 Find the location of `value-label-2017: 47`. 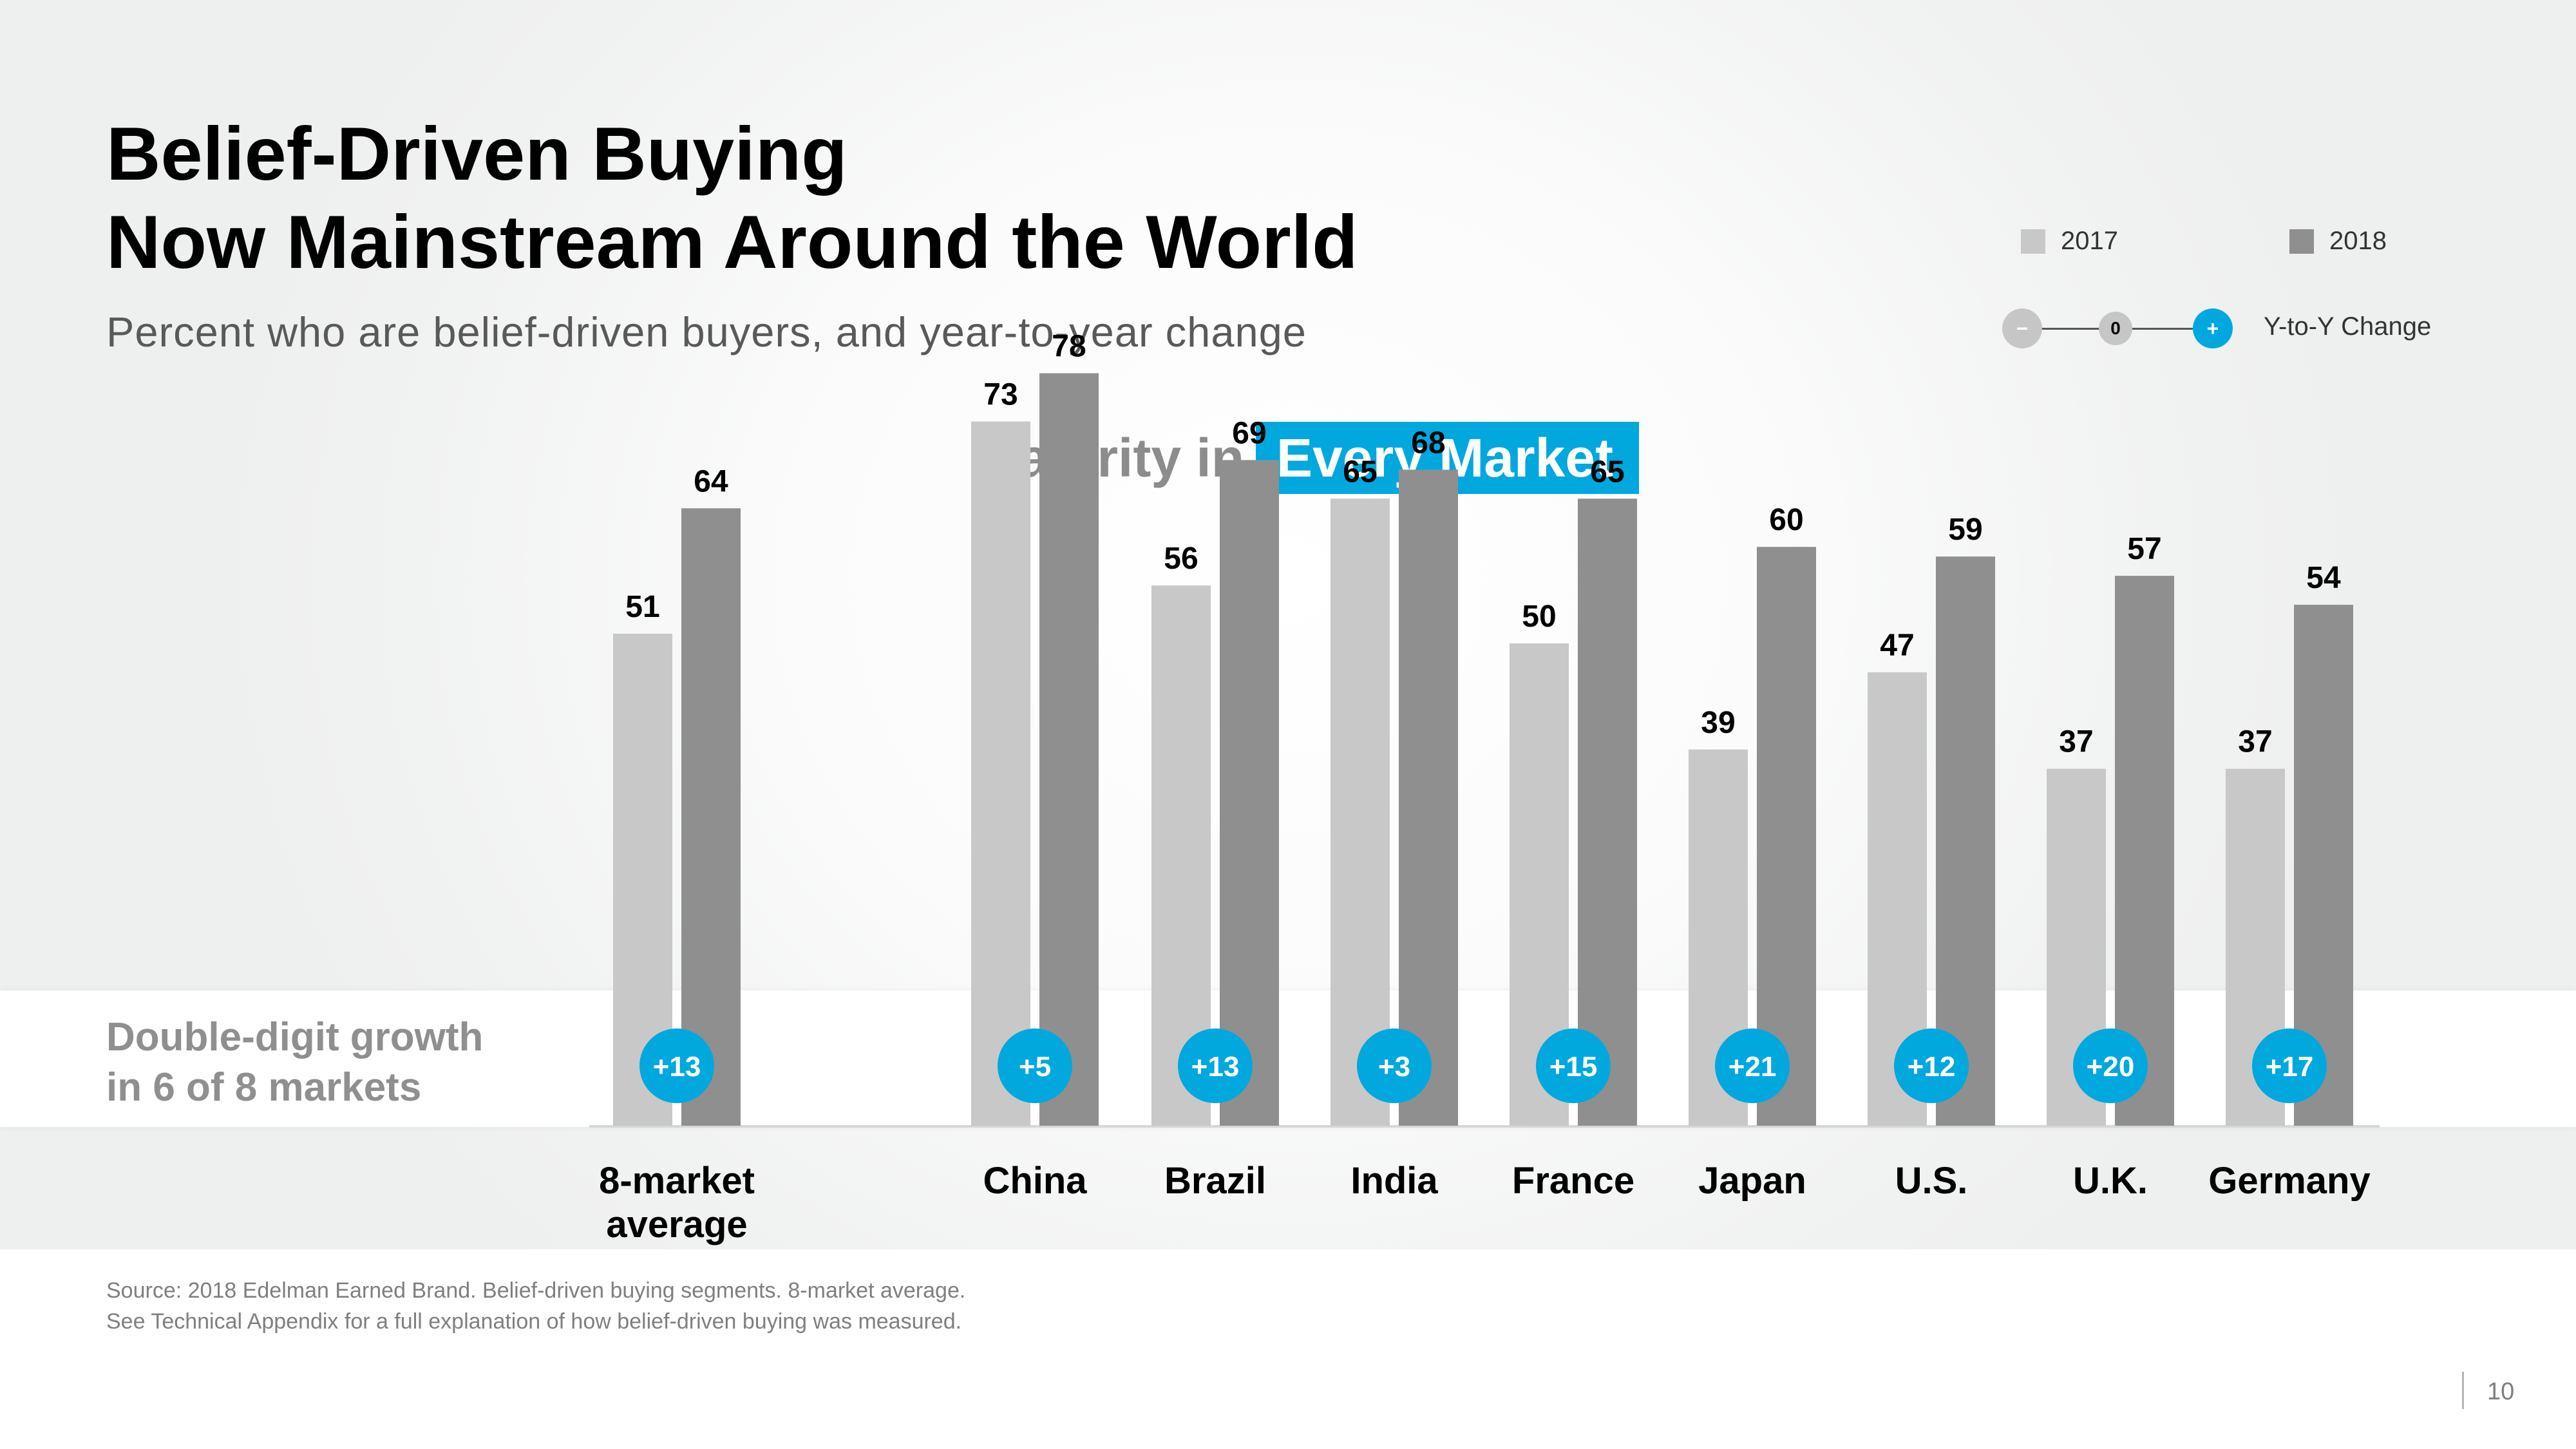

value-label-2017: 47 is located at coordinates (1897, 646).